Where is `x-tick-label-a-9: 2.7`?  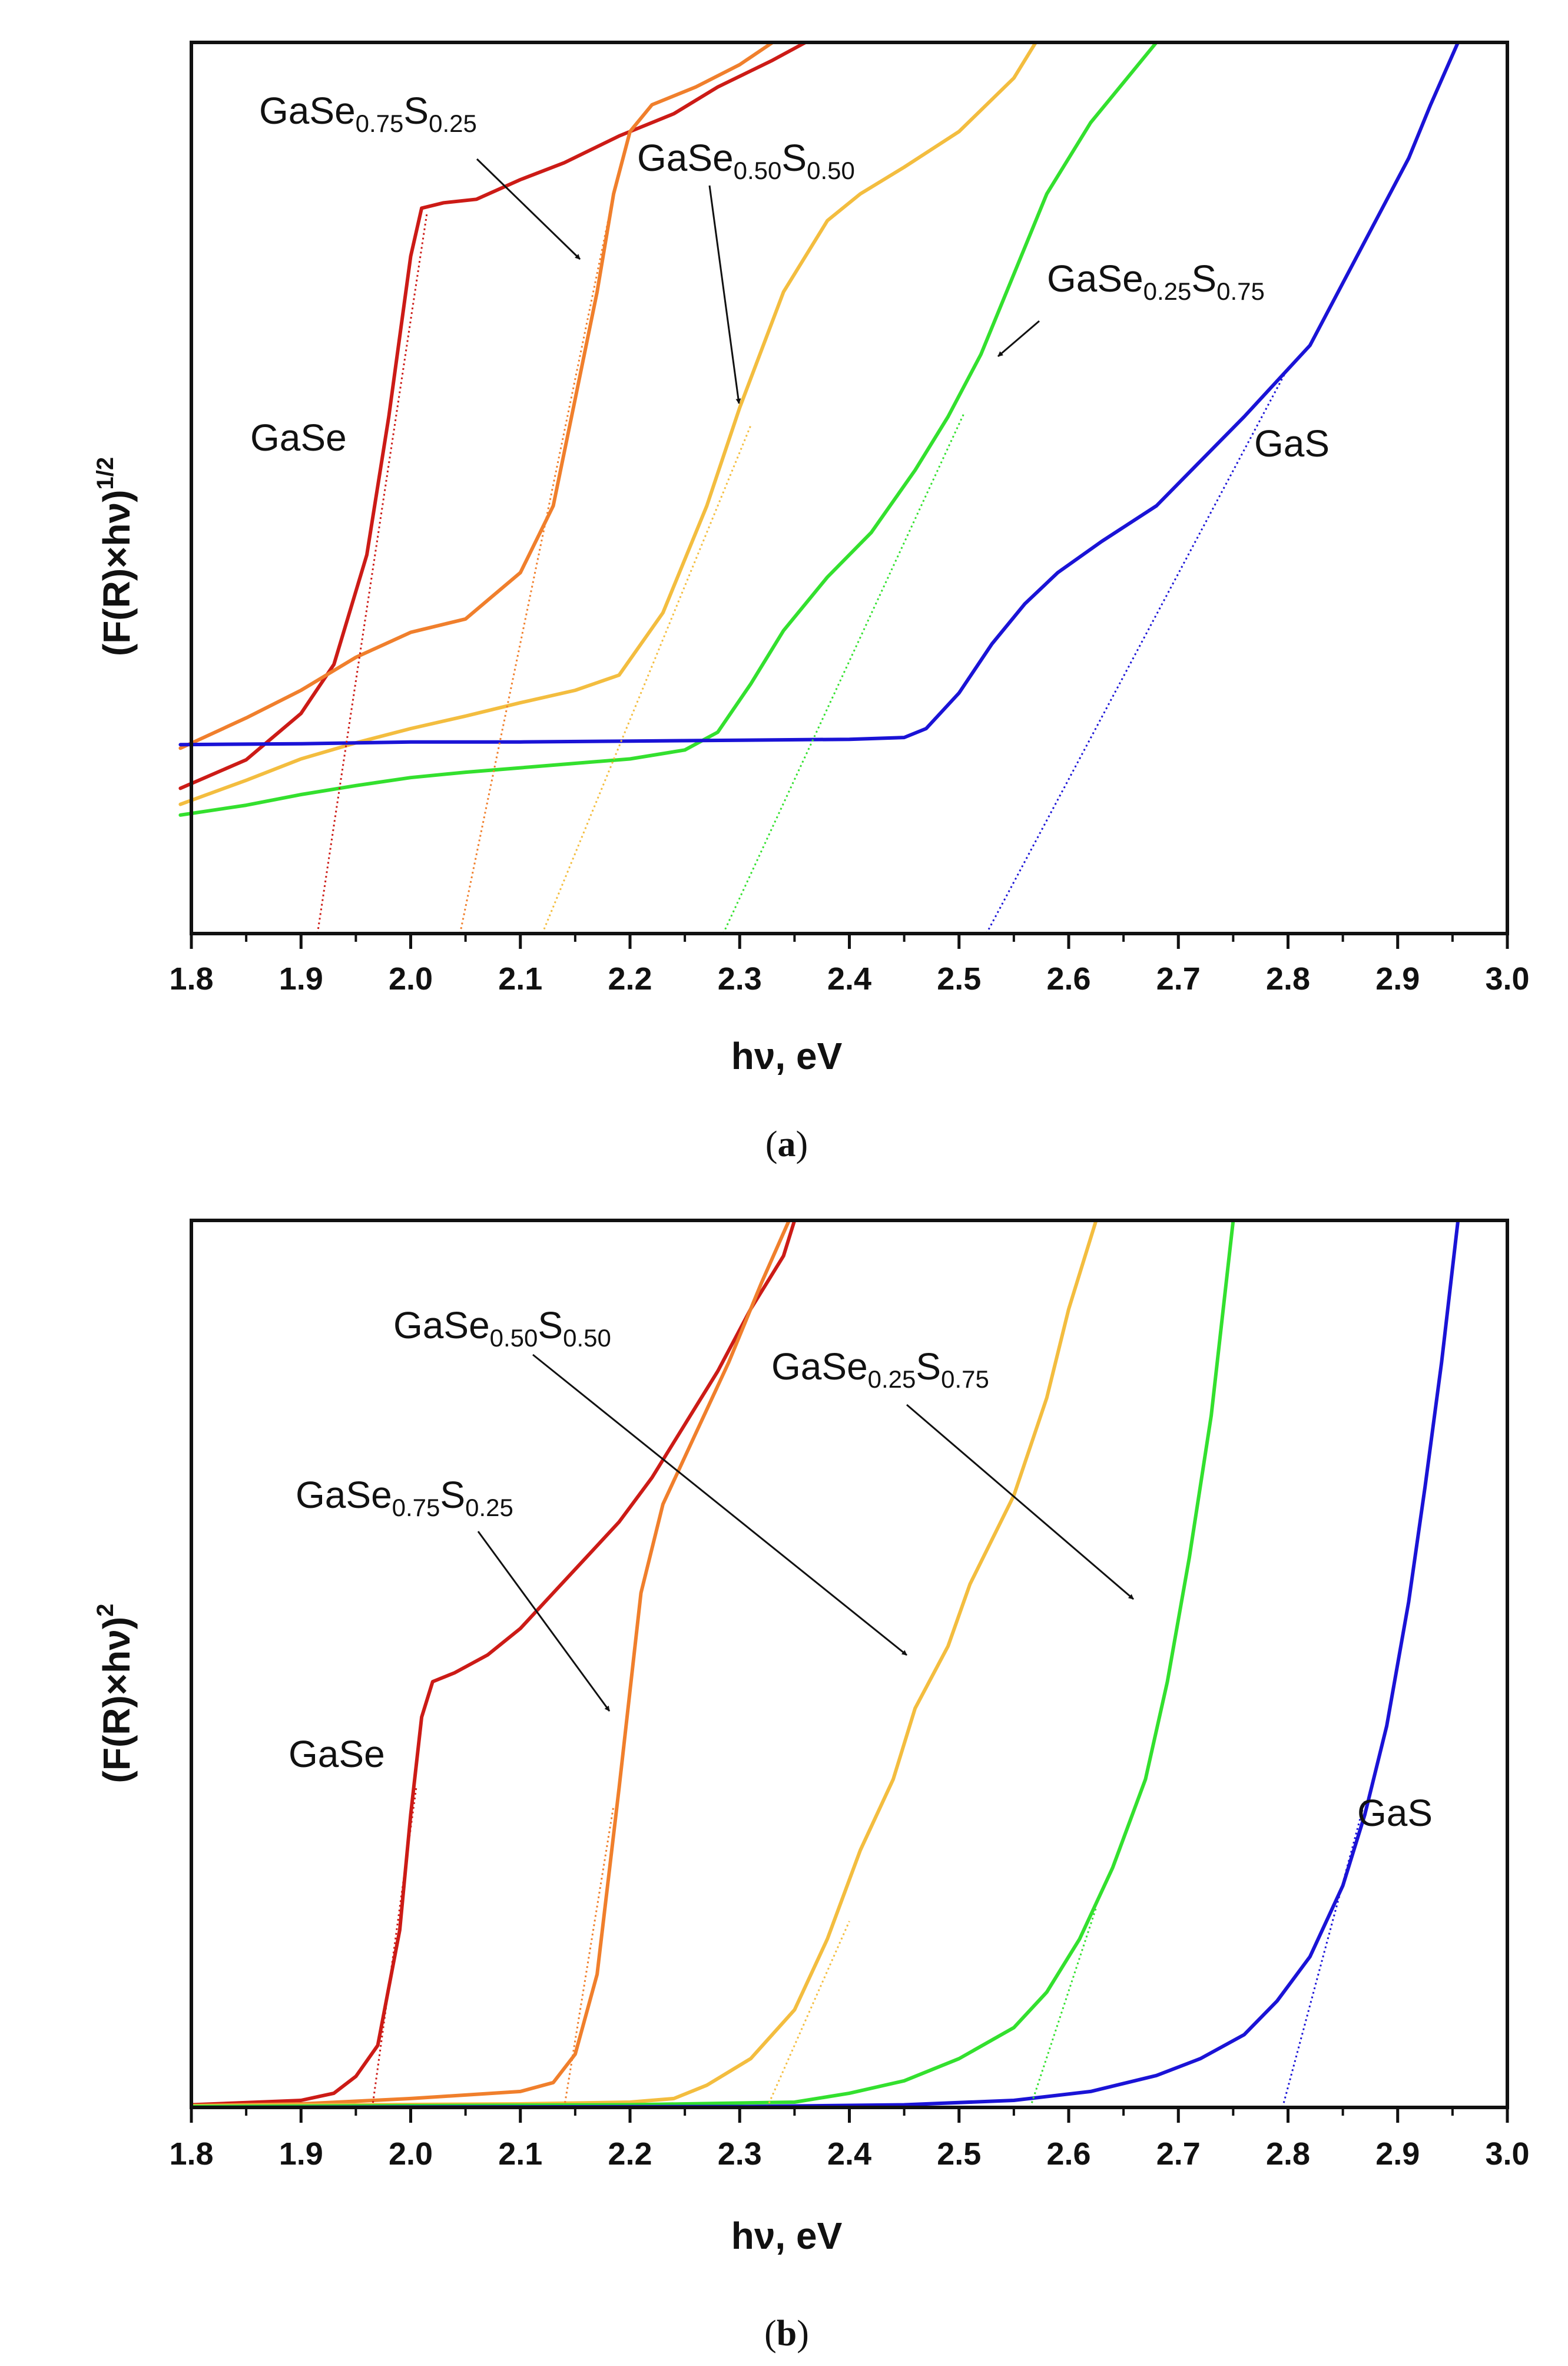 x-tick-label-a-9: 2.7 is located at coordinates (1178, 979).